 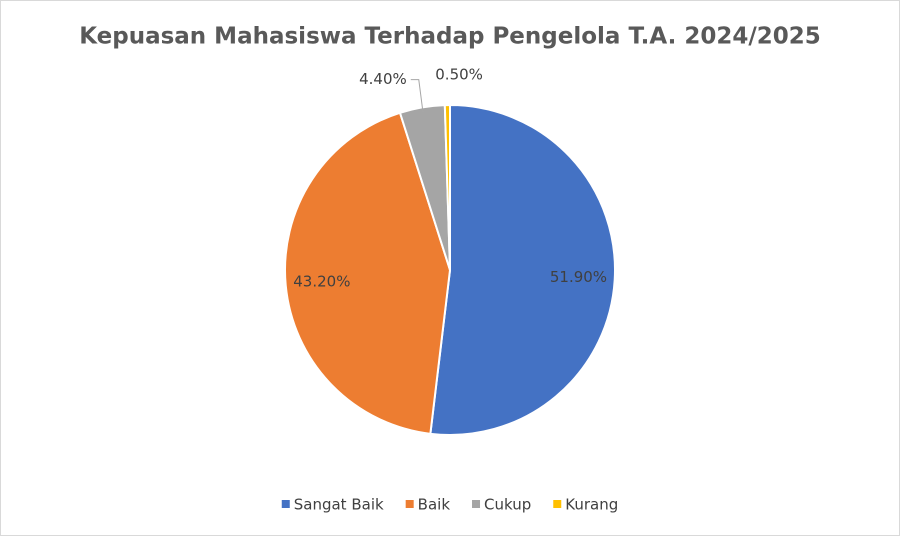 I want to click on legend-label: Sangat Baik, so click(x=339, y=505).